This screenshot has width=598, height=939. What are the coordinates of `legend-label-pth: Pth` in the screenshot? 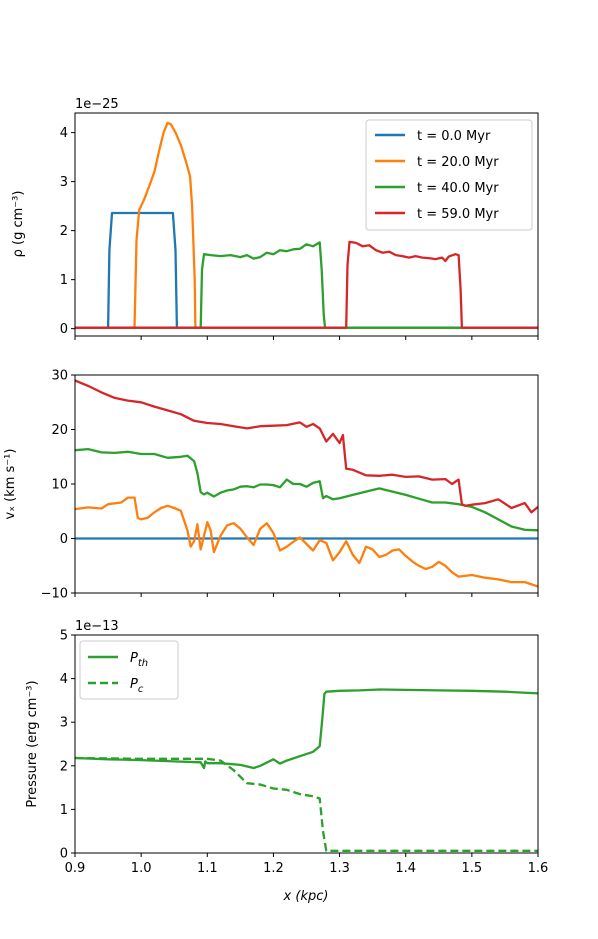 It's located at (139, 660).